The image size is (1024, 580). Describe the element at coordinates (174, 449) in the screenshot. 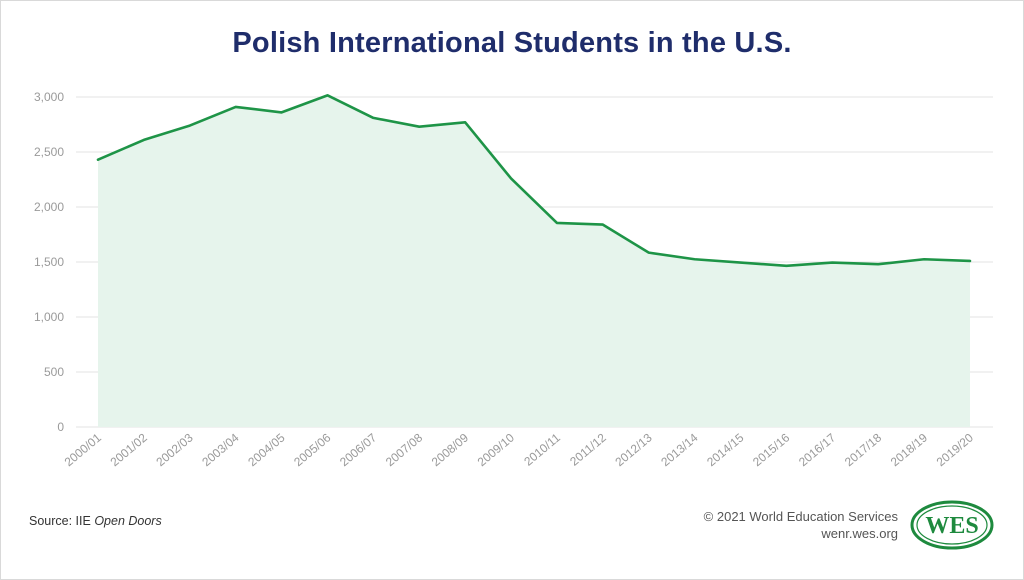

I see `x-tick-label: 2002/03` at that location.